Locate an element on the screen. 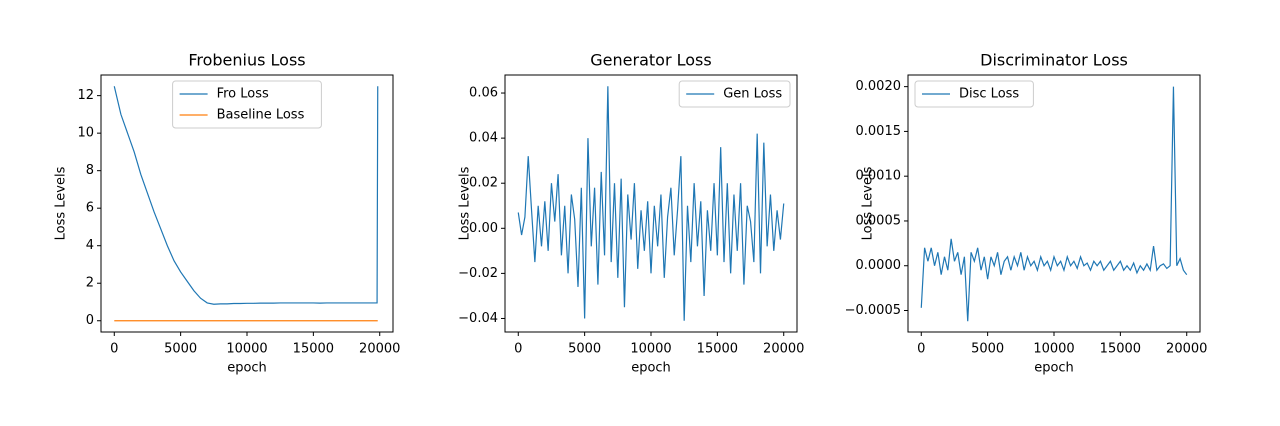 The width and height of the screenshot is (1280, 426). legend-label: Disc Loss is located at coordinates (989, 94).